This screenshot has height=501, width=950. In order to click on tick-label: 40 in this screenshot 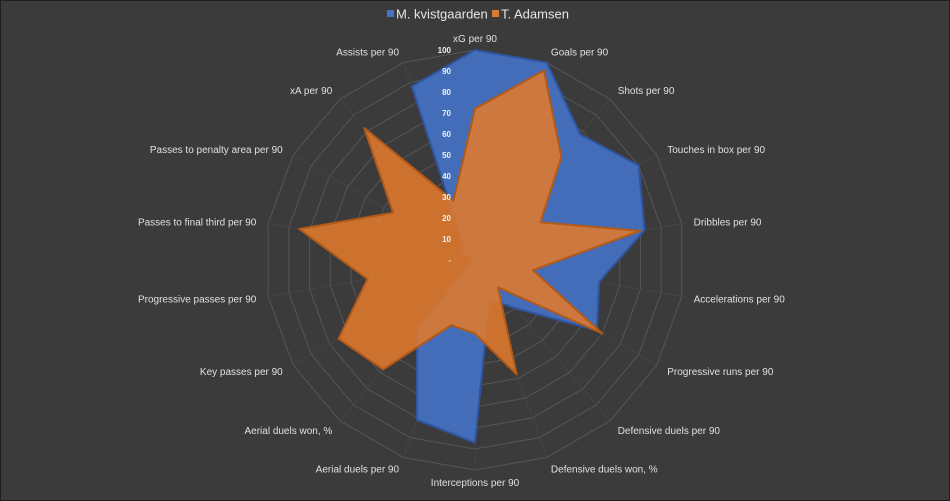, I will do `click(446, 176)`.